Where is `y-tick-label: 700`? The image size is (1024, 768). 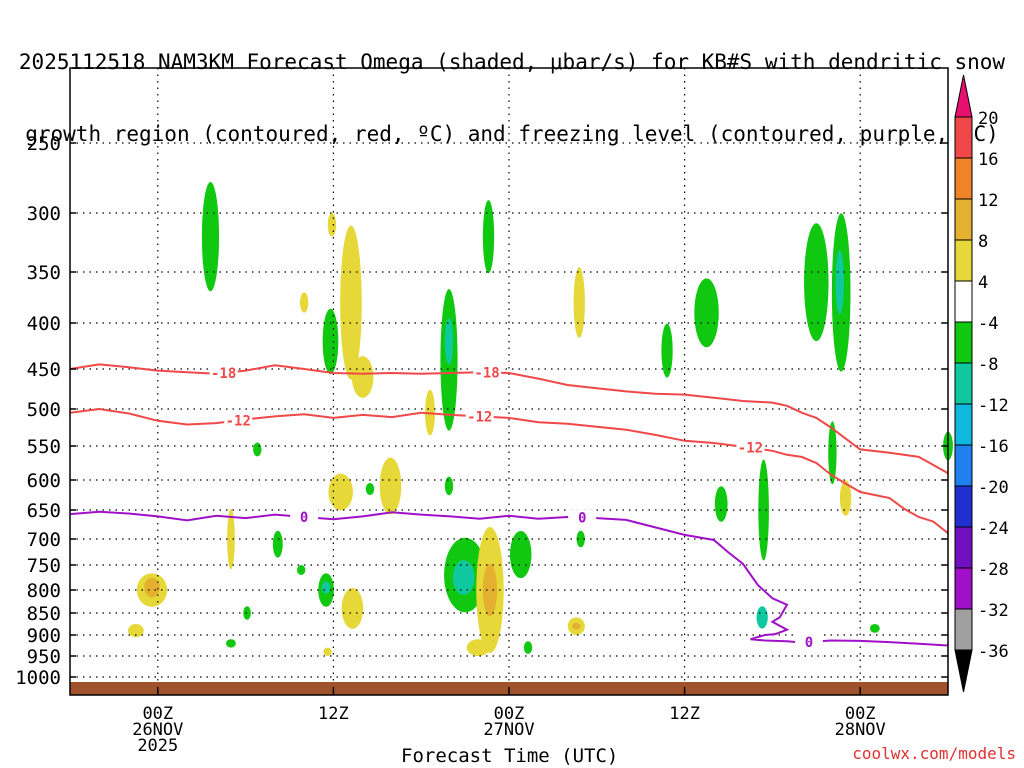 y-tick-label: 700 is located at coordinates (44, 540).